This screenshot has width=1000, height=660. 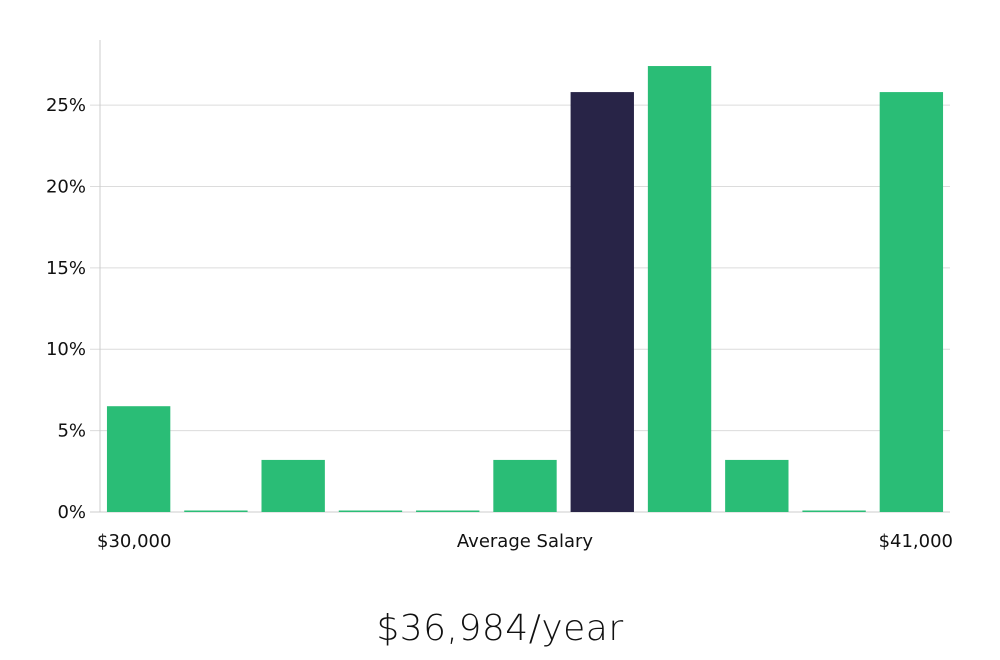 What do you see at coordinates (66, 186) in the screenshot?
I see `y-tick-label: 20%` at bounding box center [66, 186].